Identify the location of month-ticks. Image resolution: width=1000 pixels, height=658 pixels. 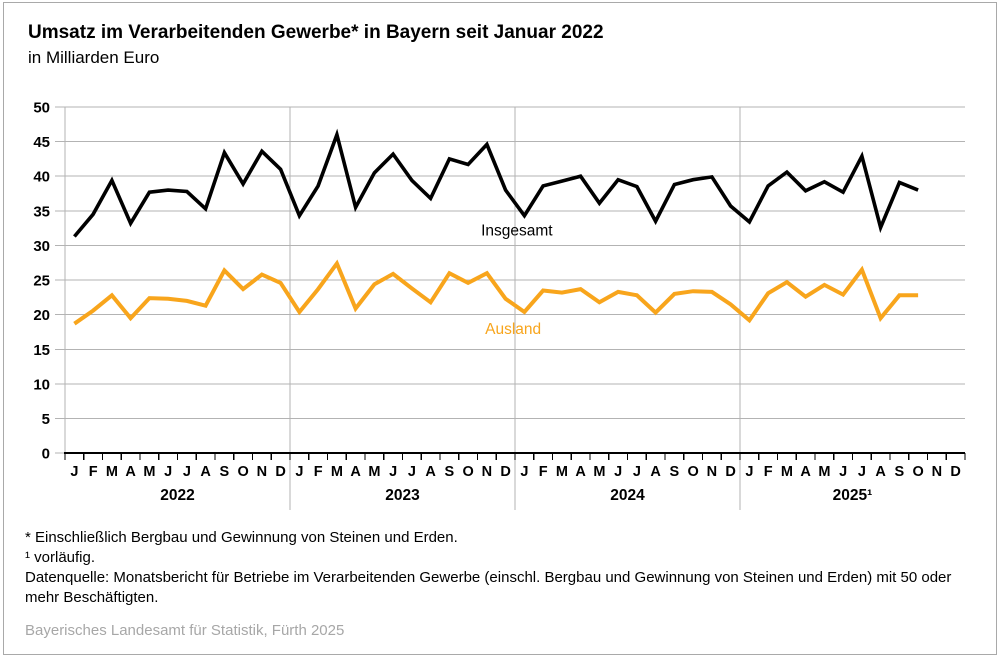
(515, 457).